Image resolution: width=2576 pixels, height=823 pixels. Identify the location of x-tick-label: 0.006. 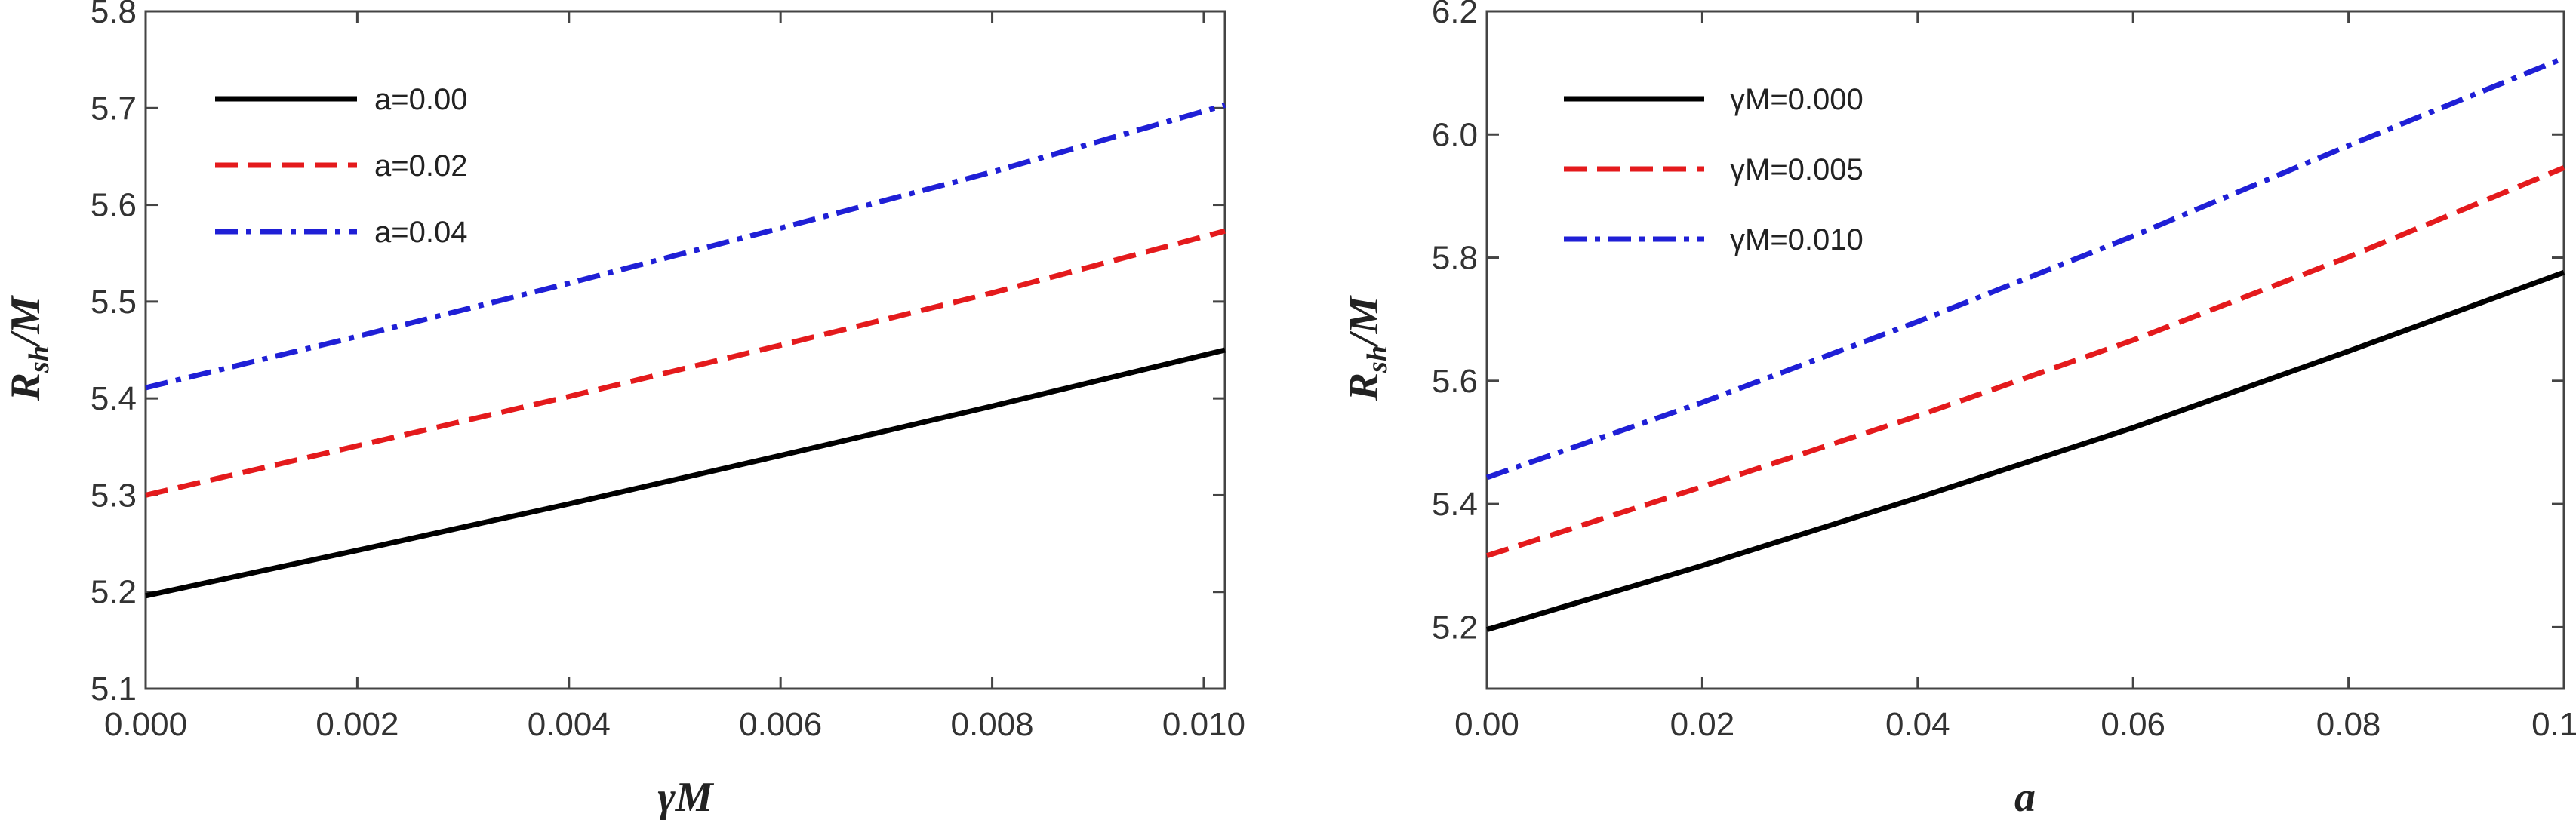
(780, 724).